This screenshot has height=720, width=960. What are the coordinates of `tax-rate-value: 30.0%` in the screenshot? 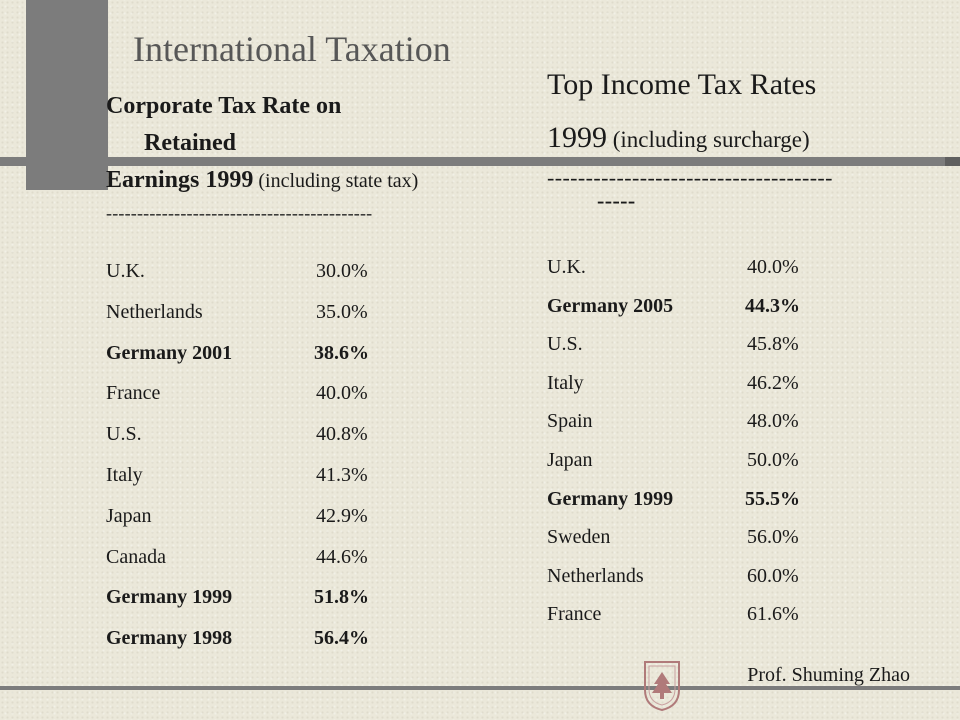 It's located at (342, 271).